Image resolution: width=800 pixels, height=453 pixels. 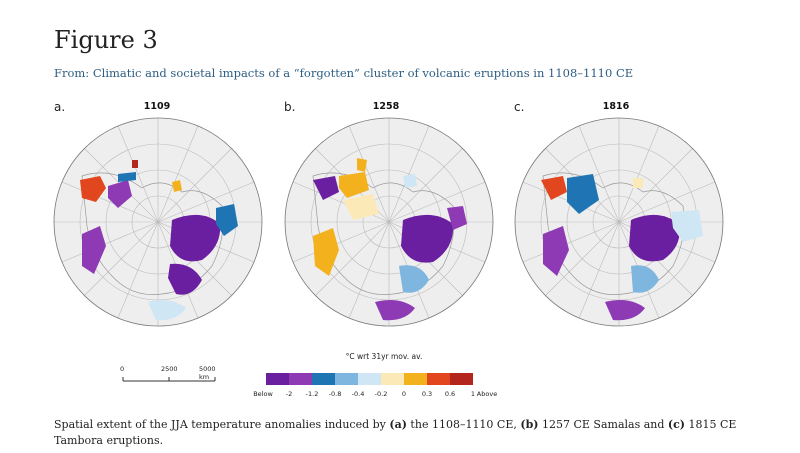 I want to click on scale-label-2500: 2500, so click(x=169, y=369).